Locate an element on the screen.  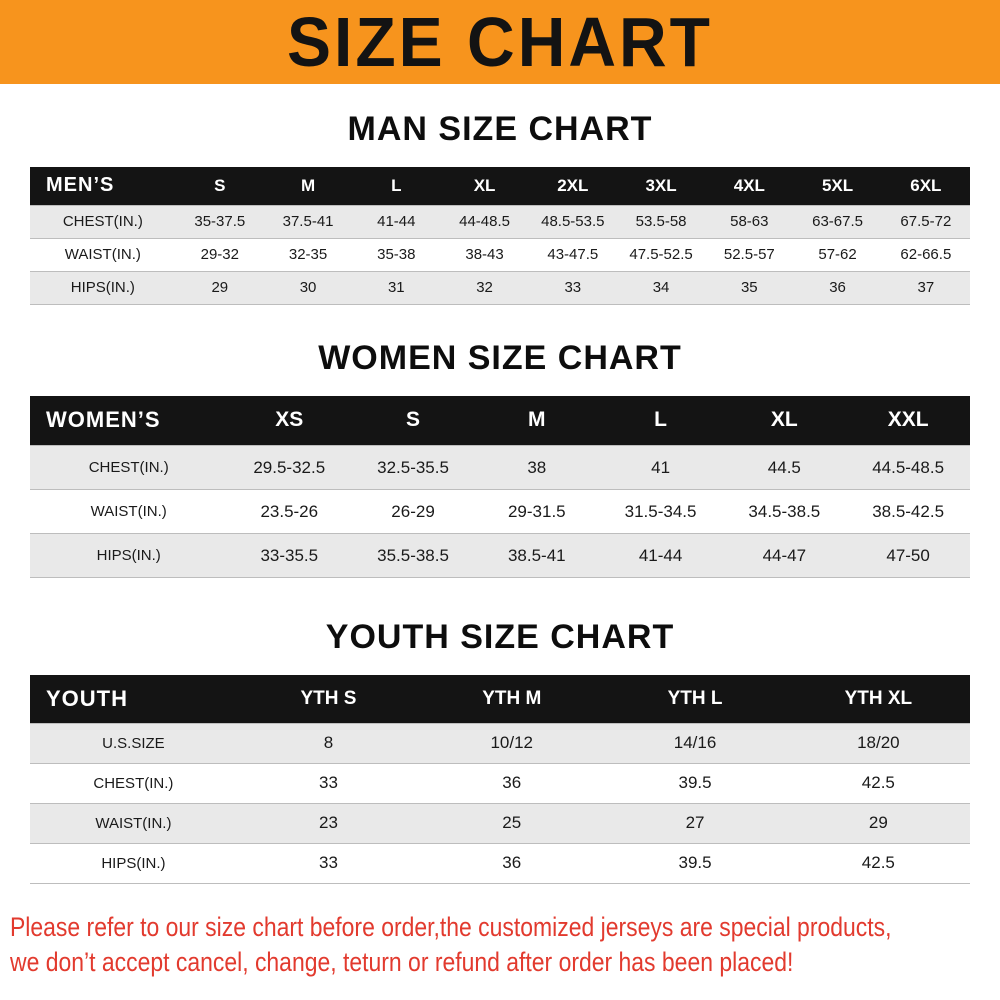
value-cell: 23 is located at coordinates (328, 823).